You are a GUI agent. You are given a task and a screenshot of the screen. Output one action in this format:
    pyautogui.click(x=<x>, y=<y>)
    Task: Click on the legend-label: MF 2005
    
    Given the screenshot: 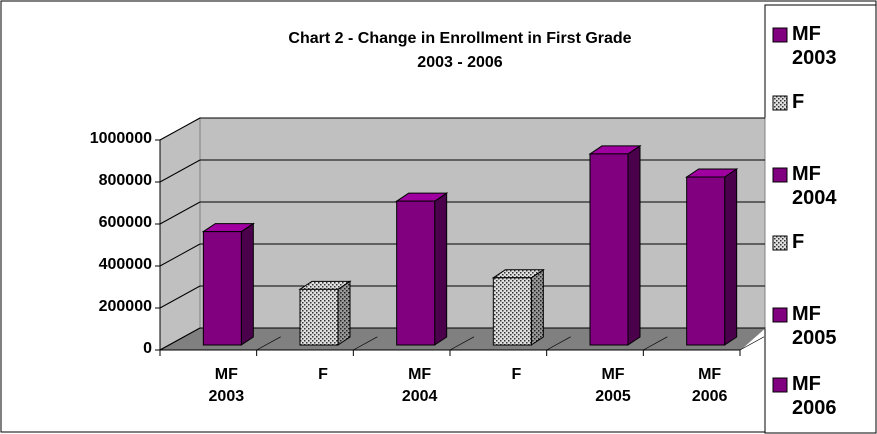 What is the action you would take?
    pyautogui.click(x=814, y=326)
    